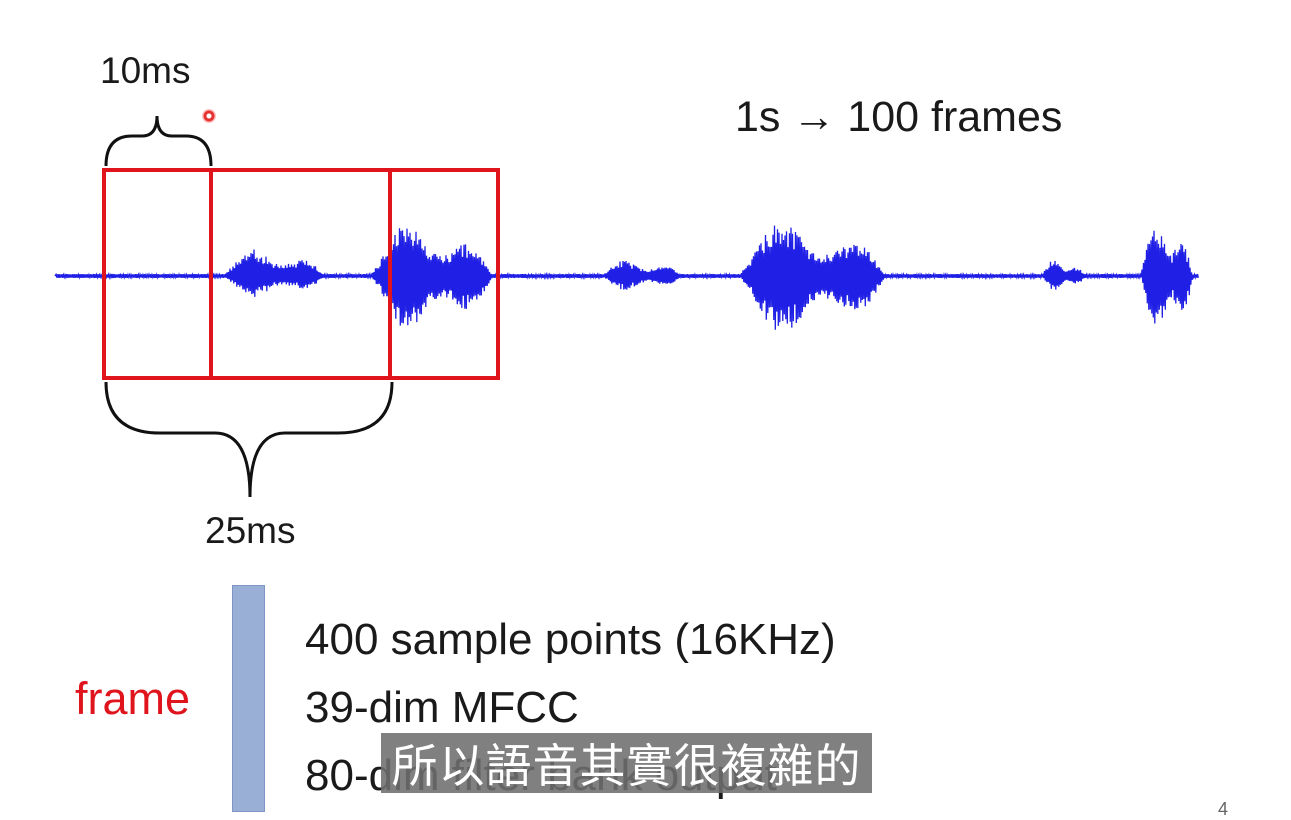 The width and height of the screenshot is (1291, 820). Describe the element at coordinates (209, 116) in the screenshot. I see `laser-pointer-icon` at that location.